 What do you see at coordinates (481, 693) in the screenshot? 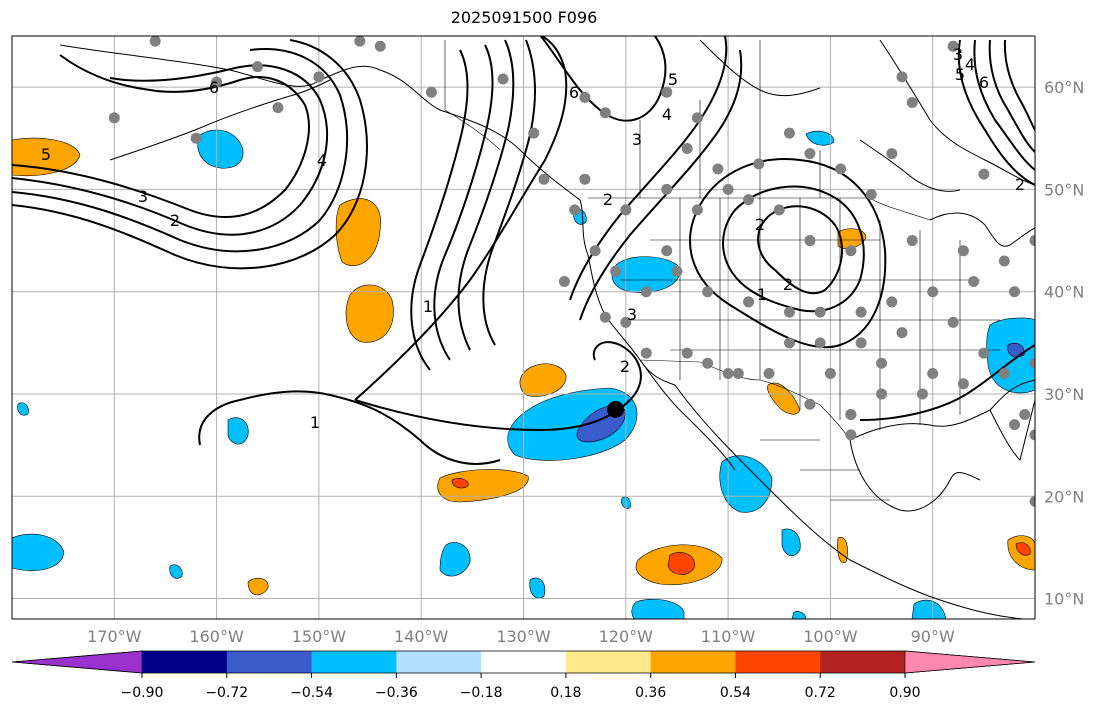
I see `colorbar-tick-label: −0.18` at bounding box center [481, 693].